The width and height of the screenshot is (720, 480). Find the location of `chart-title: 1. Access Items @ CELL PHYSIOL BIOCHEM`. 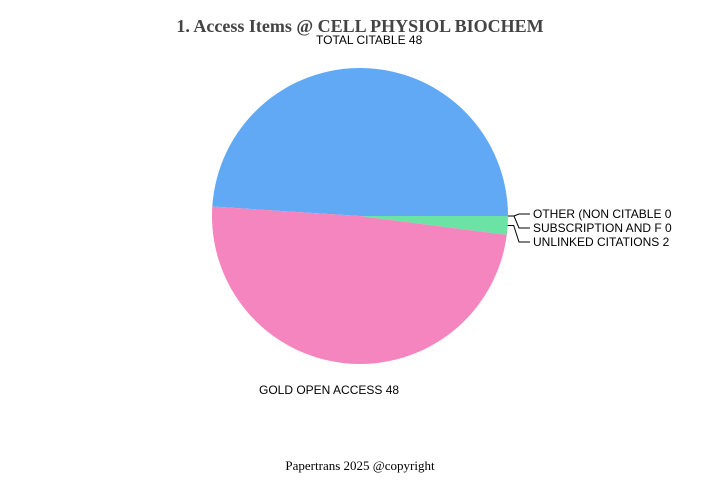

chart-title: 1. Access Items @ CELL PHYSIOL BIOCHEM is located at coordinates (360, 26).